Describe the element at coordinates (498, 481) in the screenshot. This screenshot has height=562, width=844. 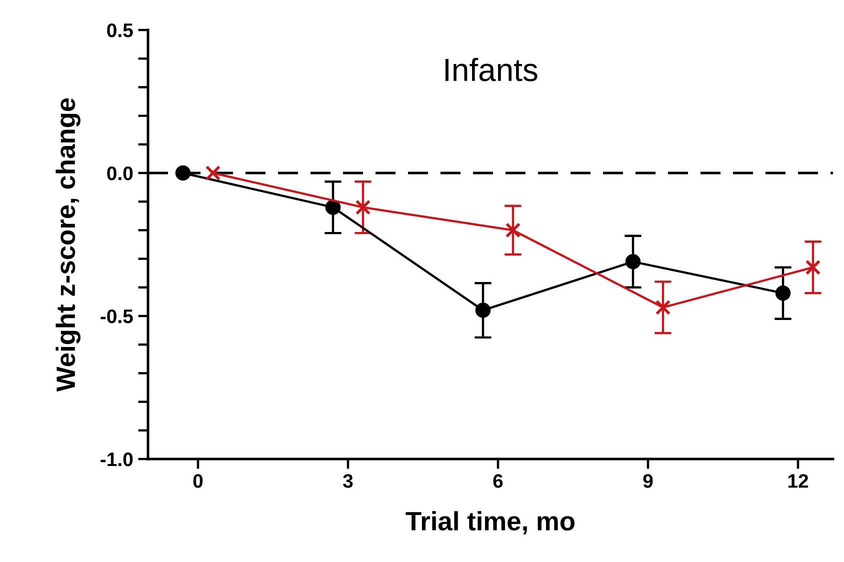
I see `x-tick-label: 6` at that location.